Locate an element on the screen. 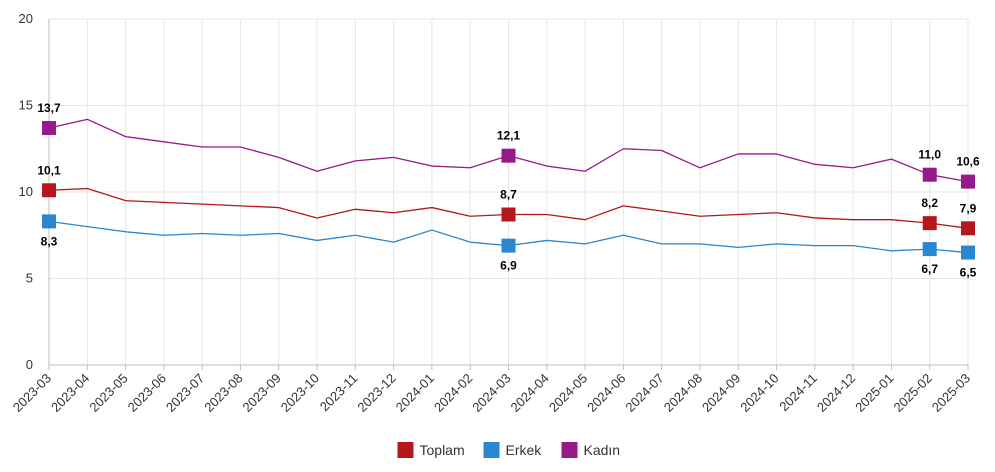 The height and width of the screenshot is (472, 995). data-label: 10,1 is located at coordinates (49, 170).